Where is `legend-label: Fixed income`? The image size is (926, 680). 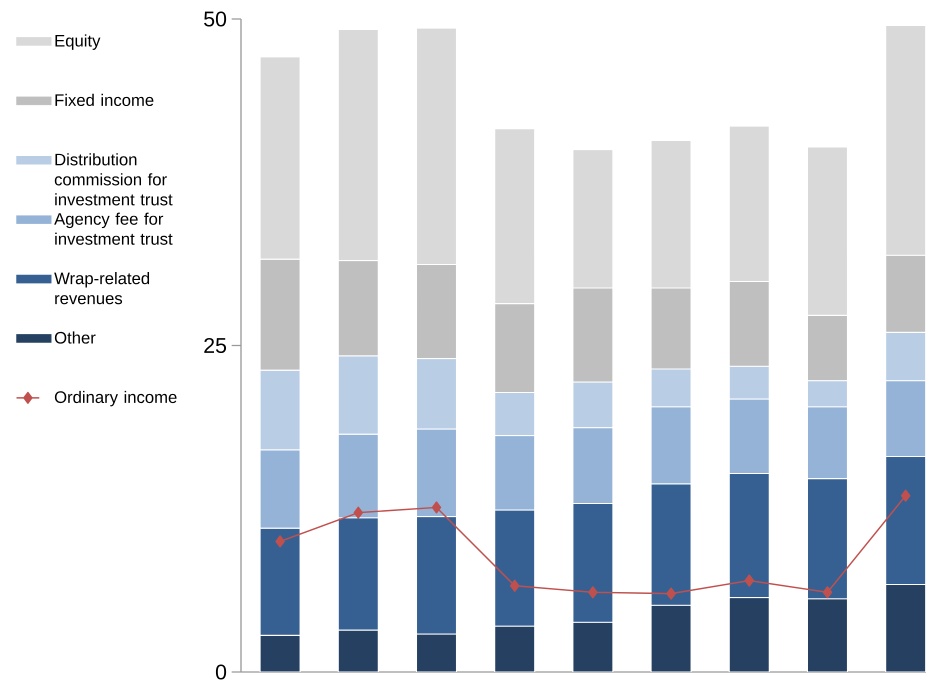 legend-label: Fixed income is located at coordinates (104, 100).